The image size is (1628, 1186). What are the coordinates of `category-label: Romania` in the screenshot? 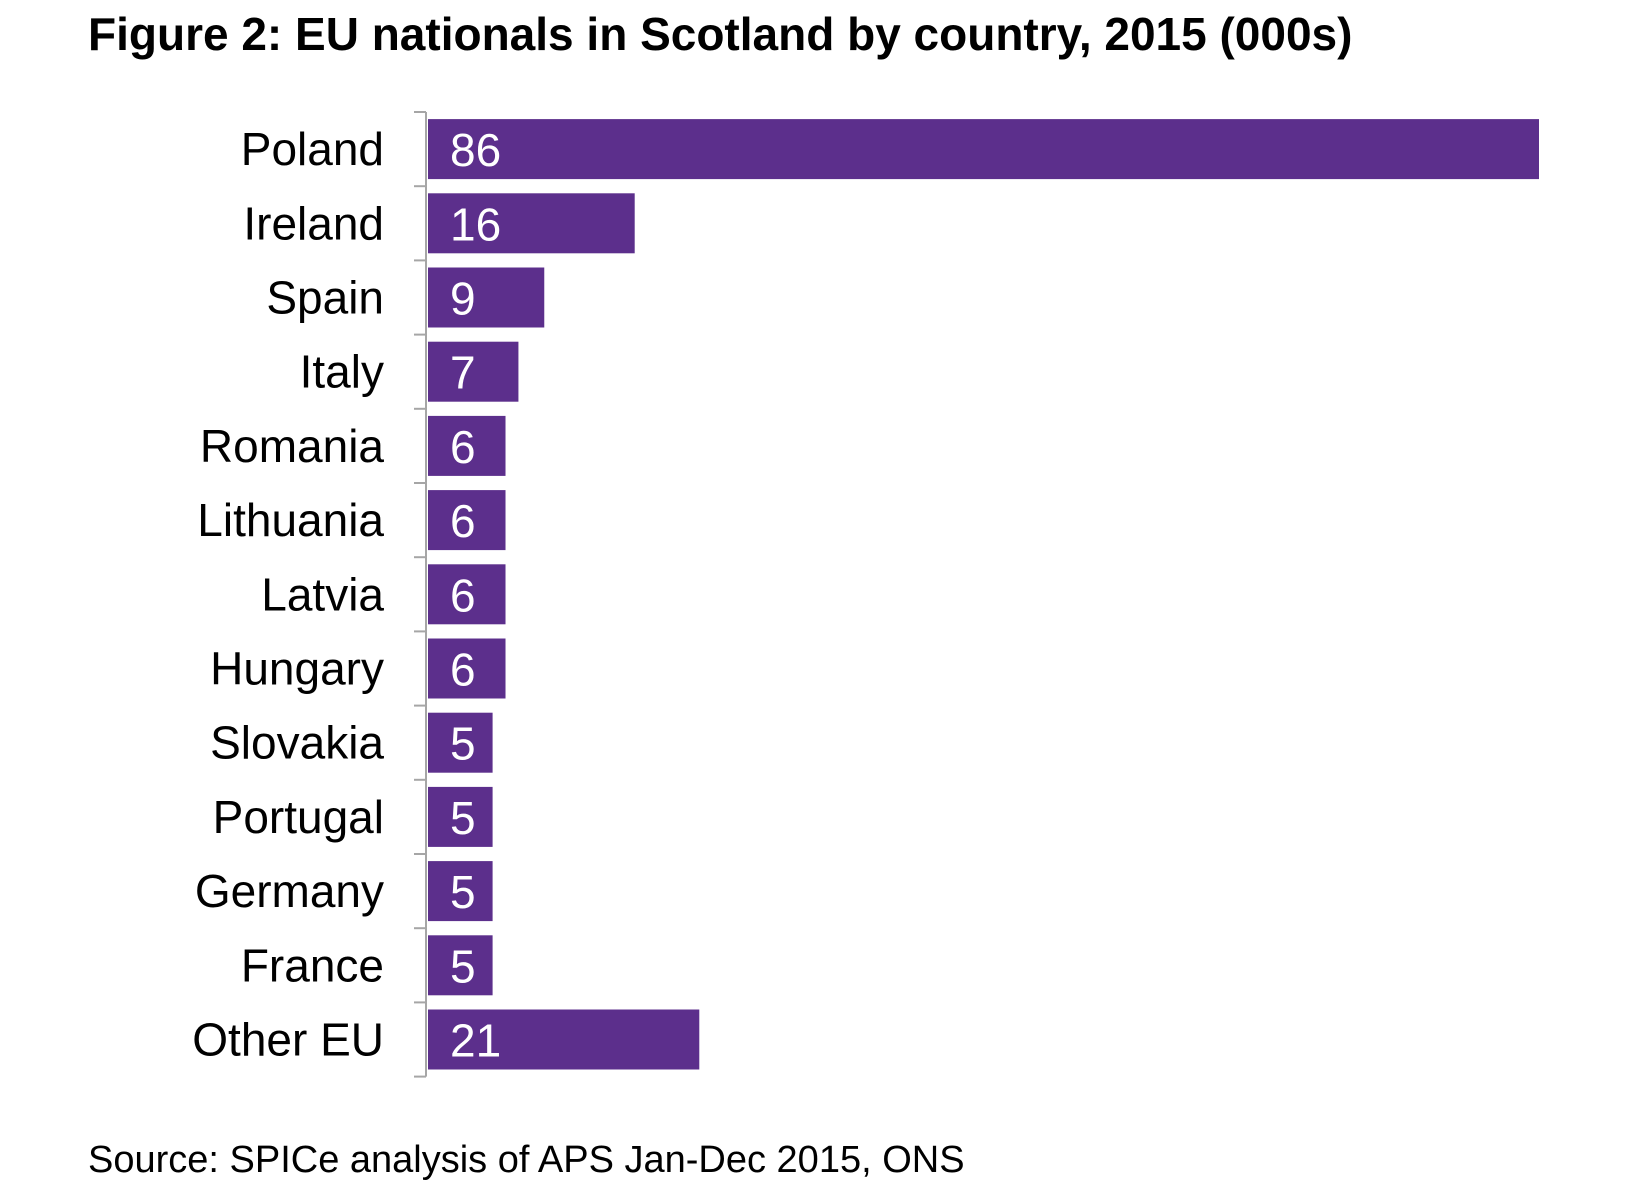 It's located at (292, 446).